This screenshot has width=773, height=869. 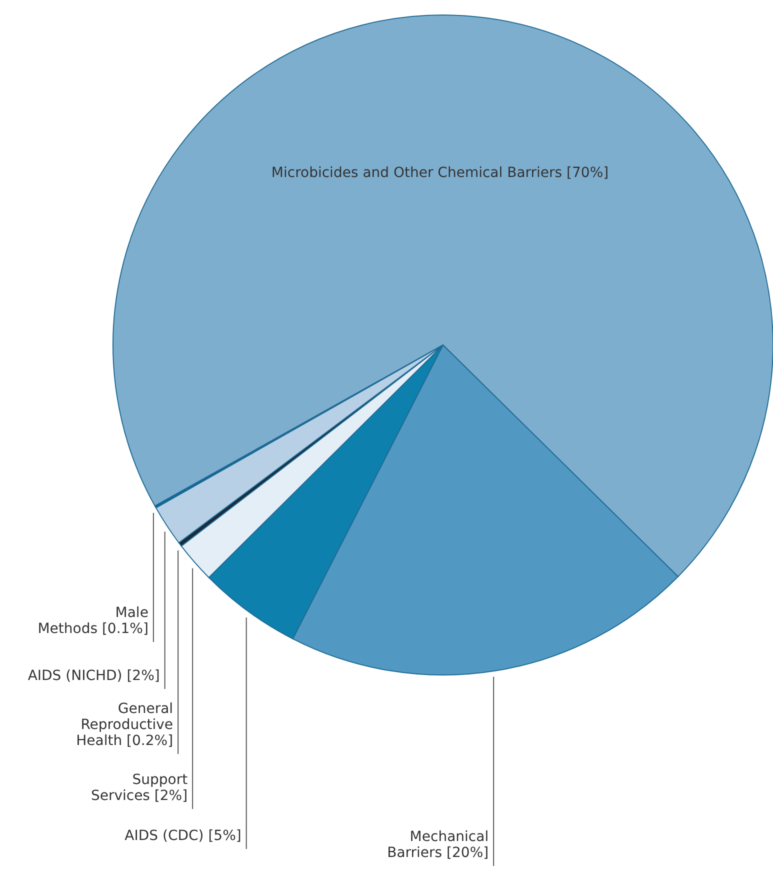 What do you see at coordinates (93, 621) in the screenshot?
I see `slice-label: Male Methods [0.1%]` at bounding box center [93, 621].